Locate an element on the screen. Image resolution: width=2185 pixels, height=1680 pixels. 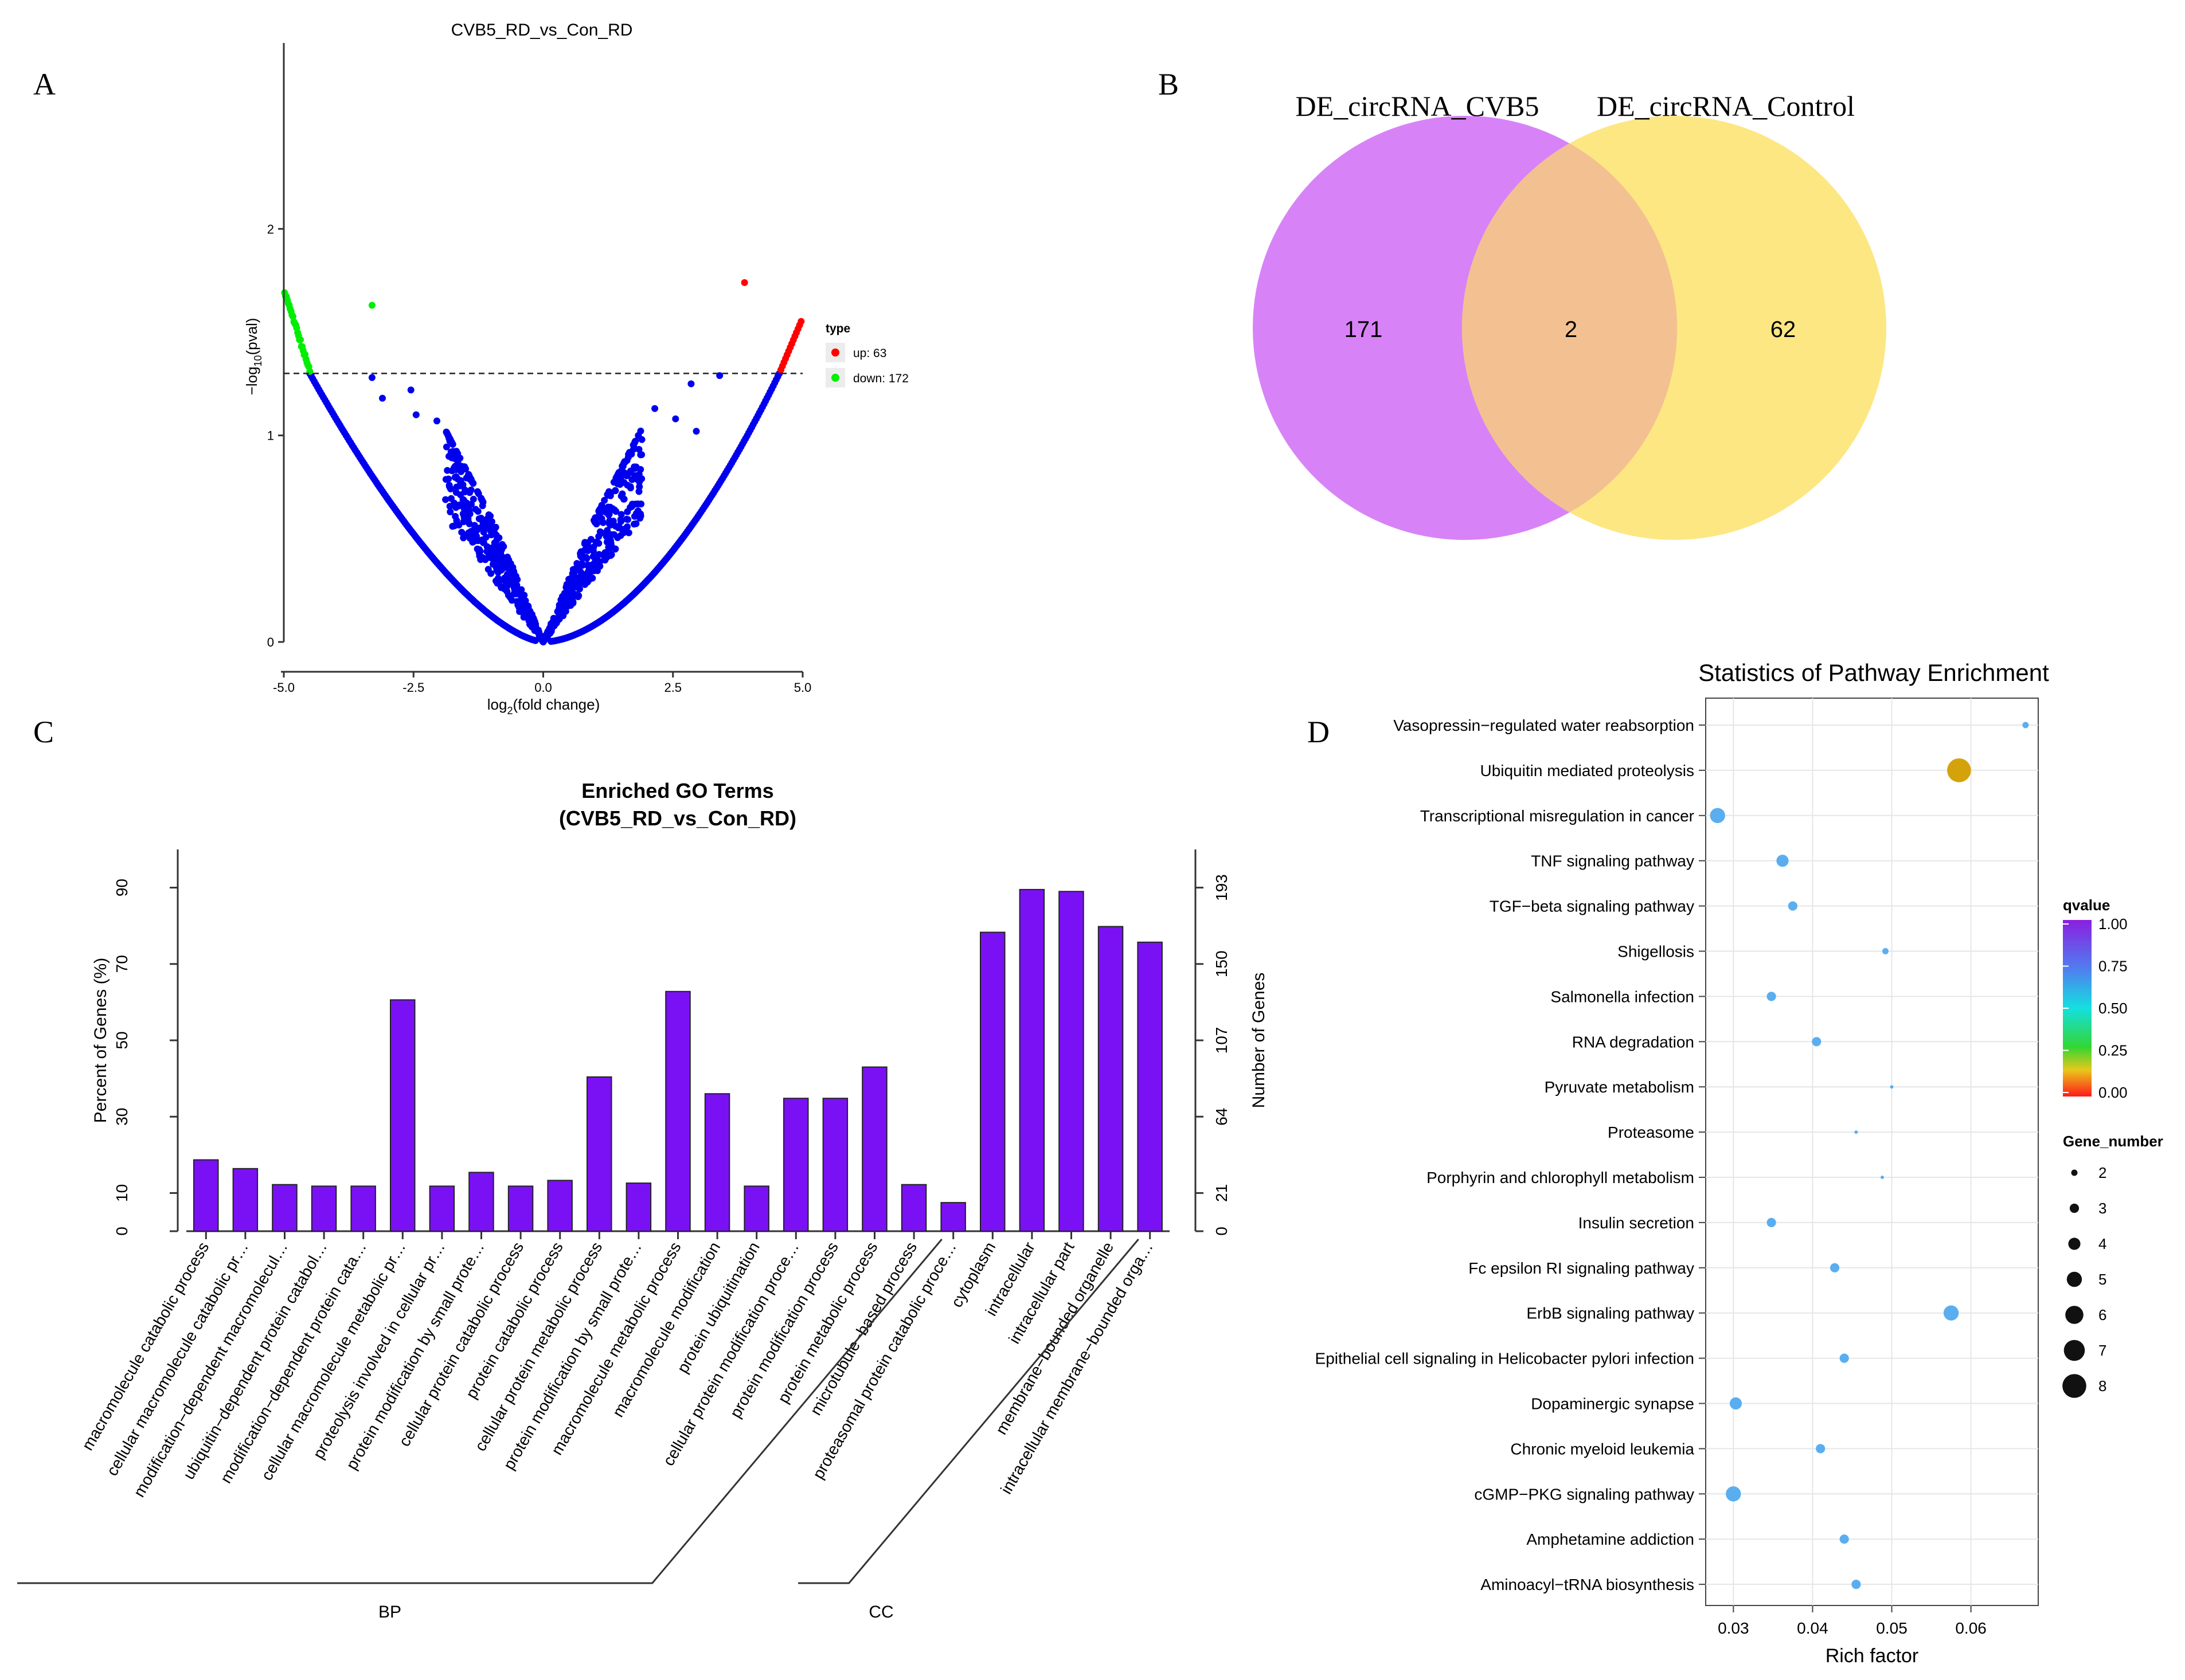
gene-number-legend-label: 3 is located at coordinates (2102, 1209).